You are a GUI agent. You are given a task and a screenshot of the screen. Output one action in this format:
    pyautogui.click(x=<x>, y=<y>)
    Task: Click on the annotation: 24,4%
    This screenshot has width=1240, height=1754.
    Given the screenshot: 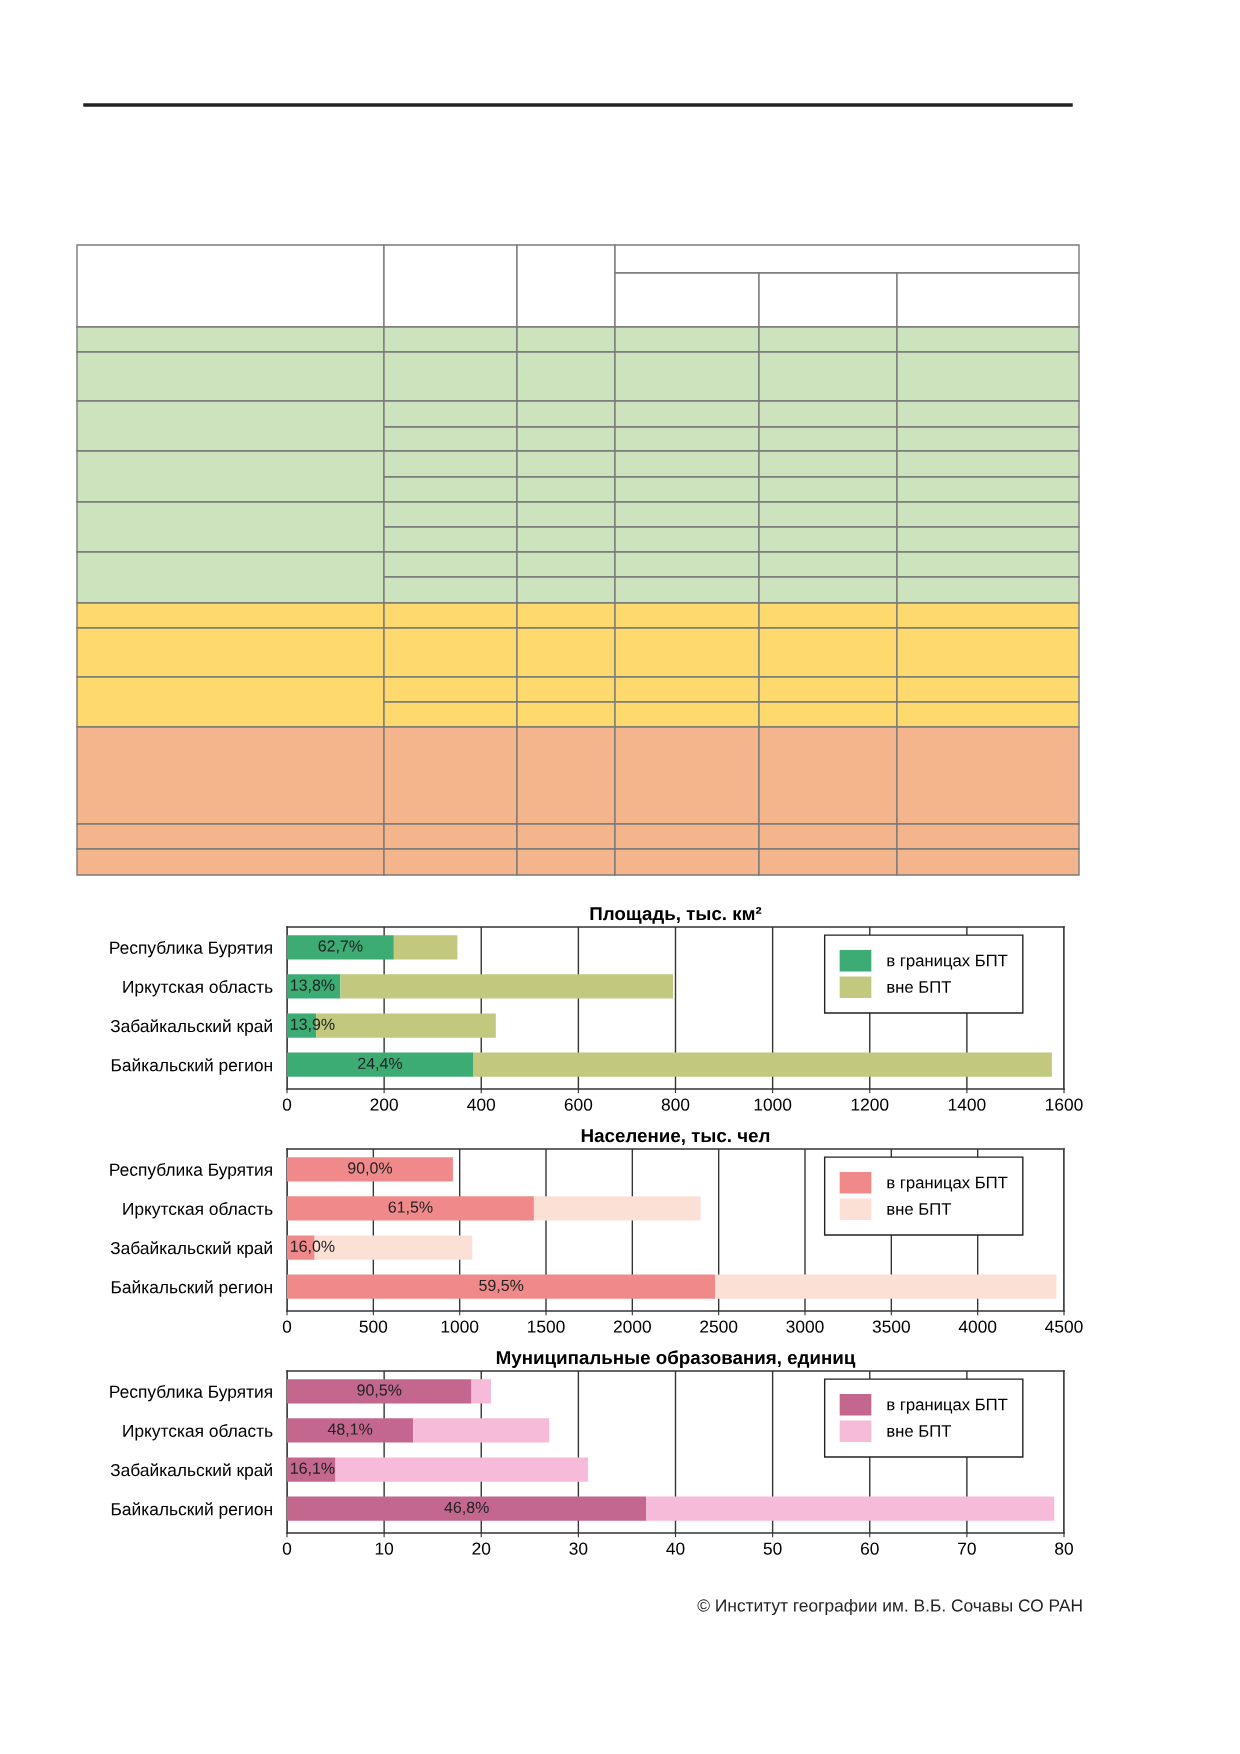 What is the action you would take?
    pyautogui.click(x=380, y=1064)
    